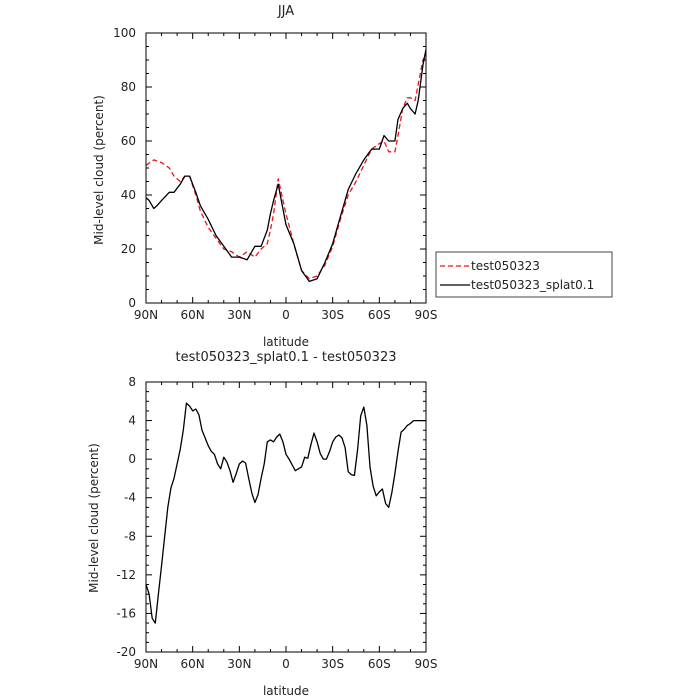  What do you see at coordinates (94, 518) in the screenshot?
I see `bottom-chart-ylabel: Mid-level cloud (percent)` at bounding box center [94, 518].